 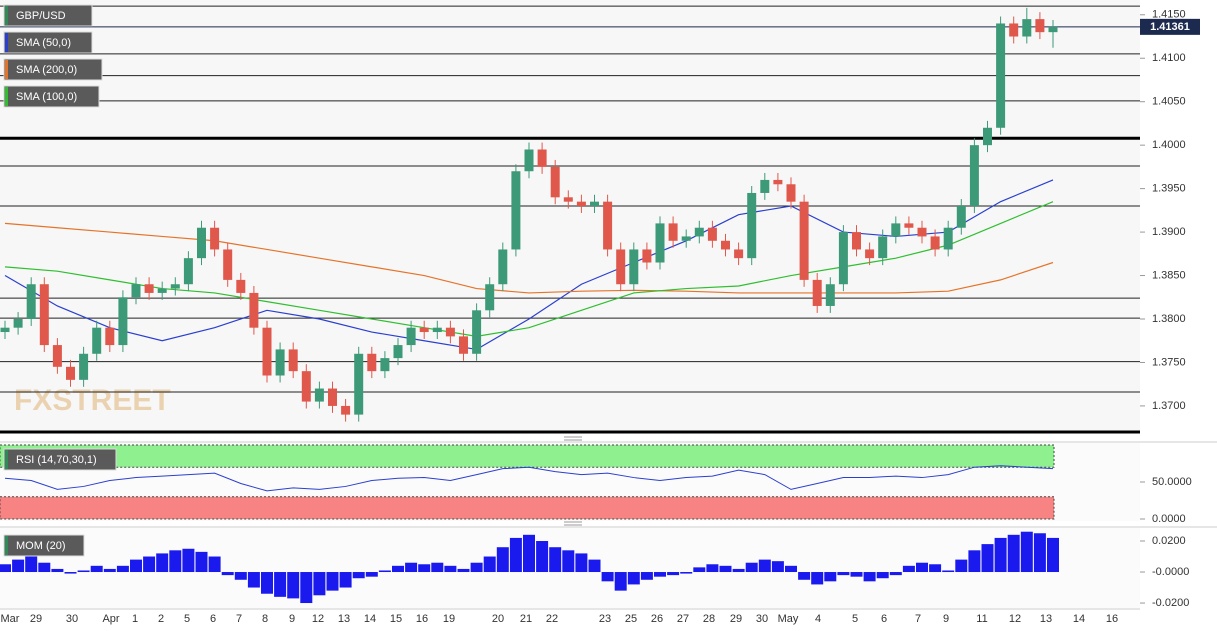 I want to click on panel-handle, so click(x=573, y=481).